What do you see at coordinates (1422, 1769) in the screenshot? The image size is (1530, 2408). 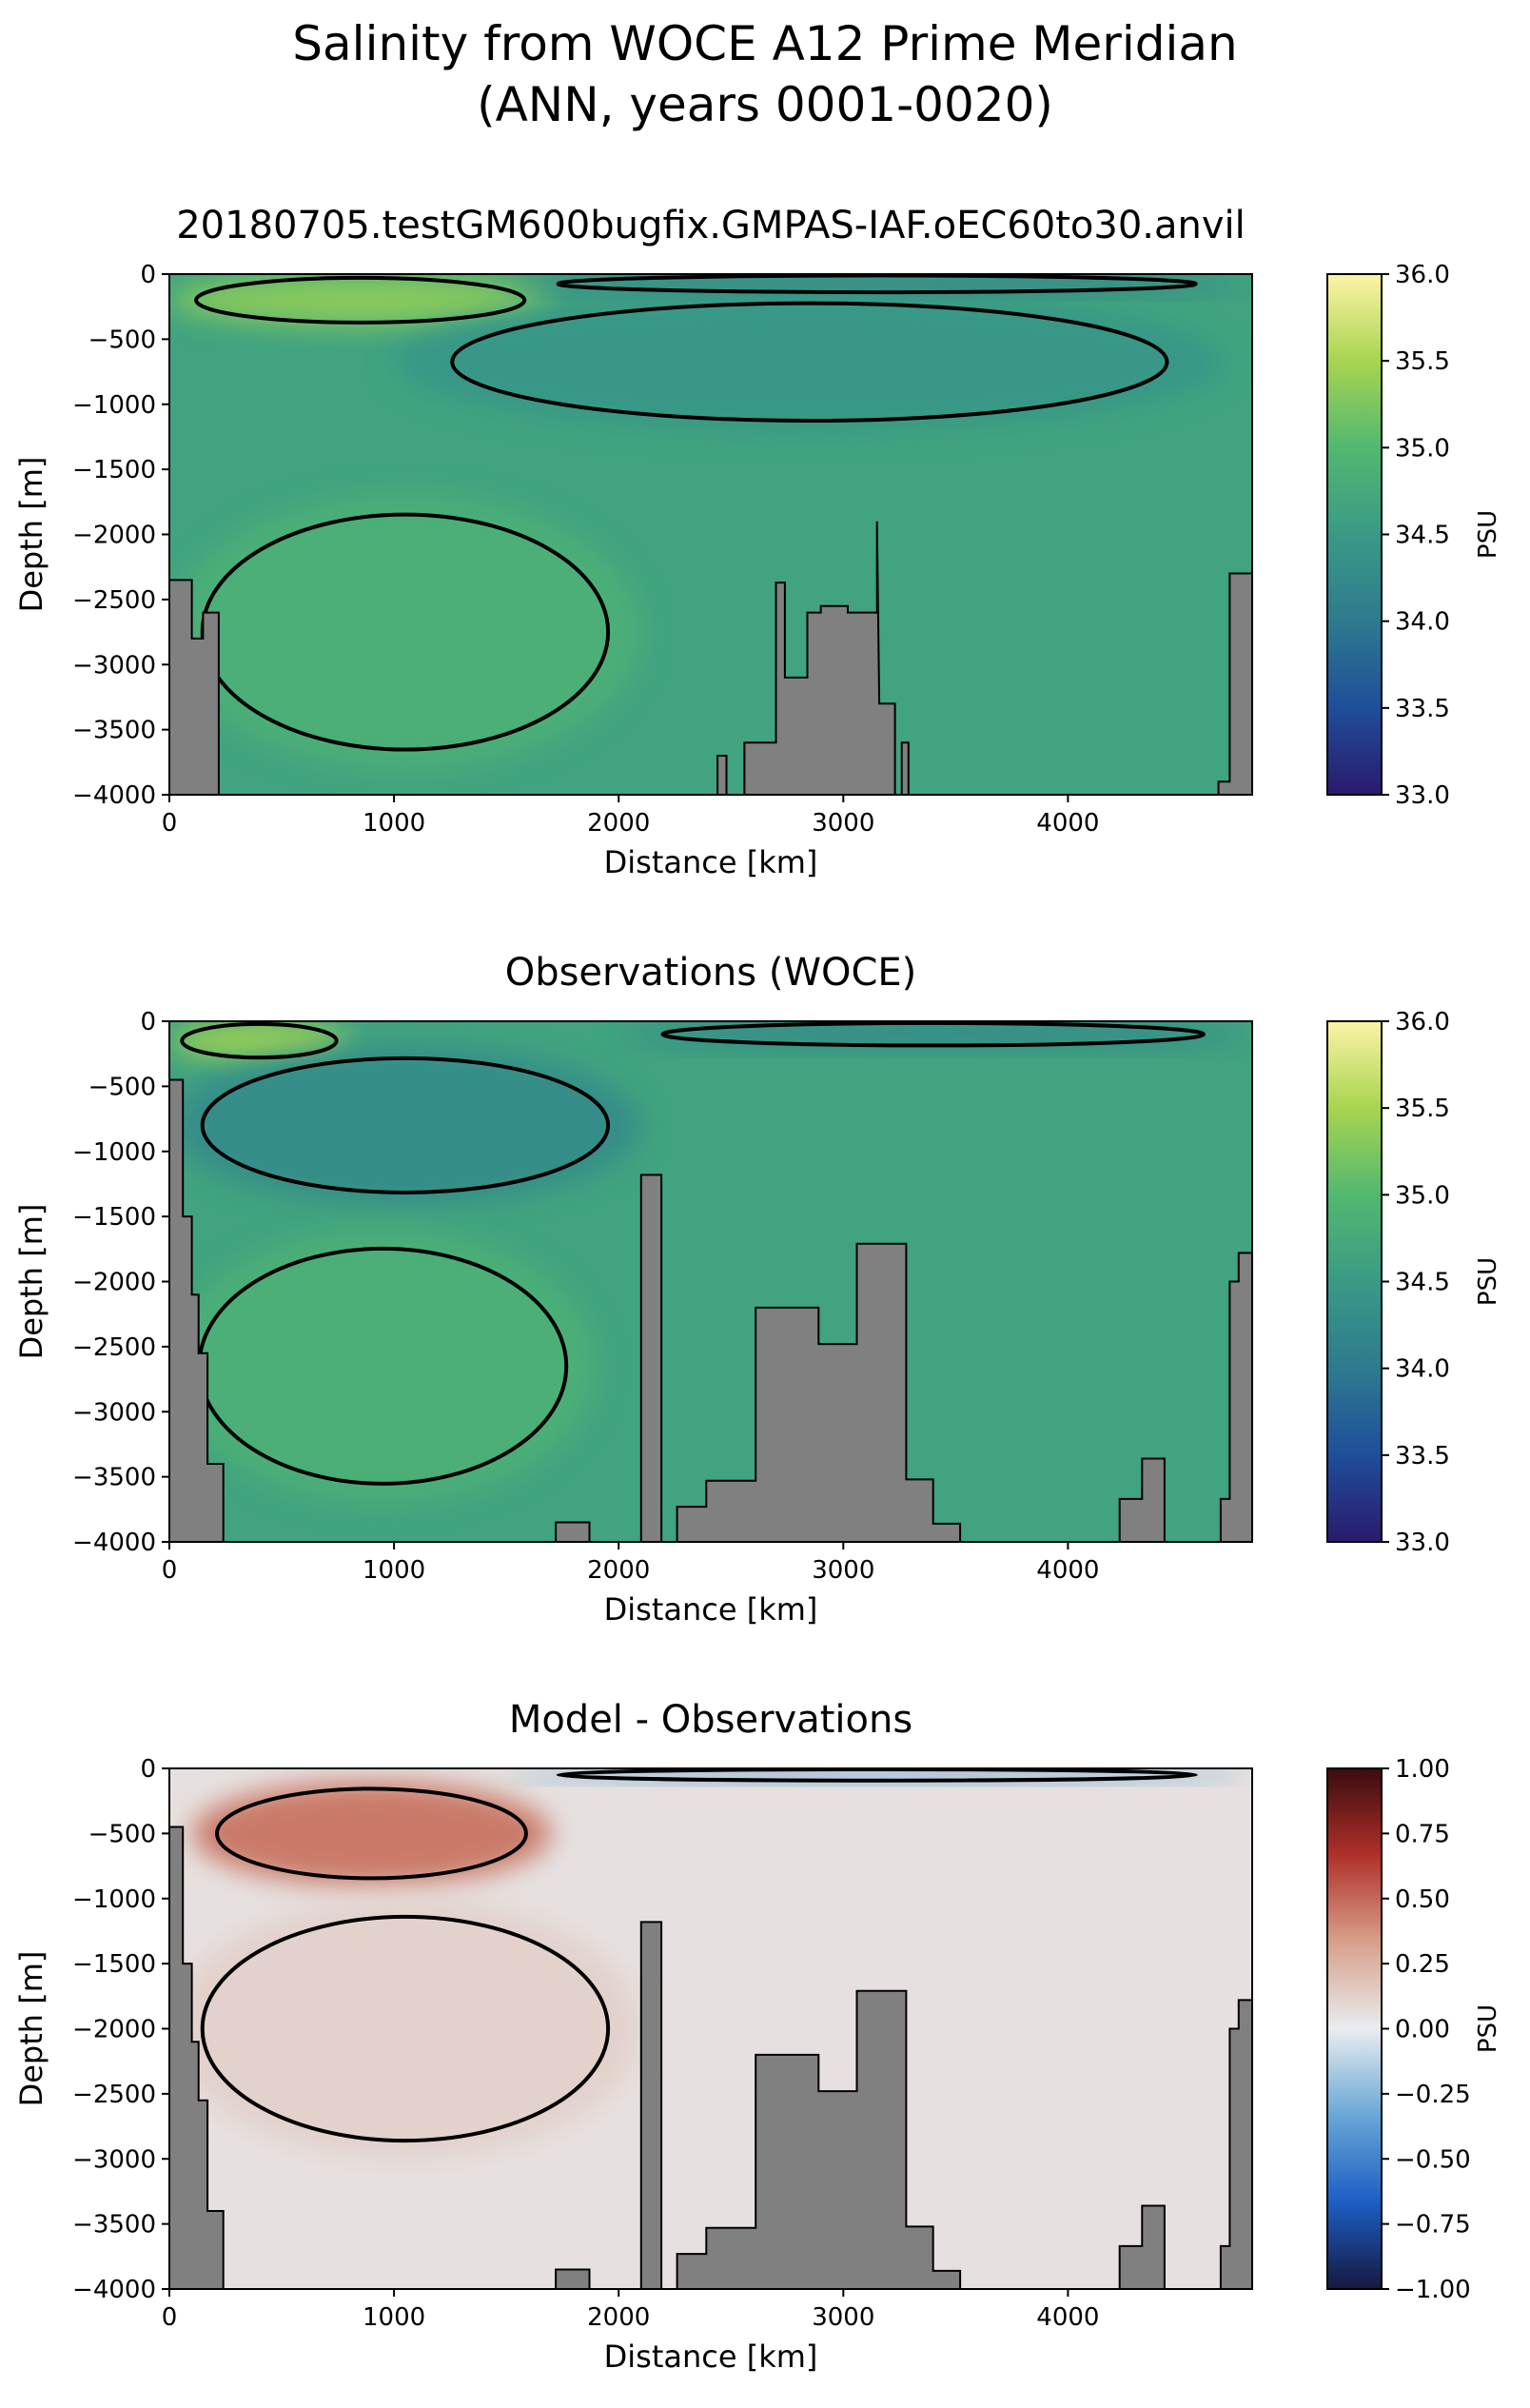 I see `colorbar-tick-label: 1.00` at bounding box center [1422, 1769].